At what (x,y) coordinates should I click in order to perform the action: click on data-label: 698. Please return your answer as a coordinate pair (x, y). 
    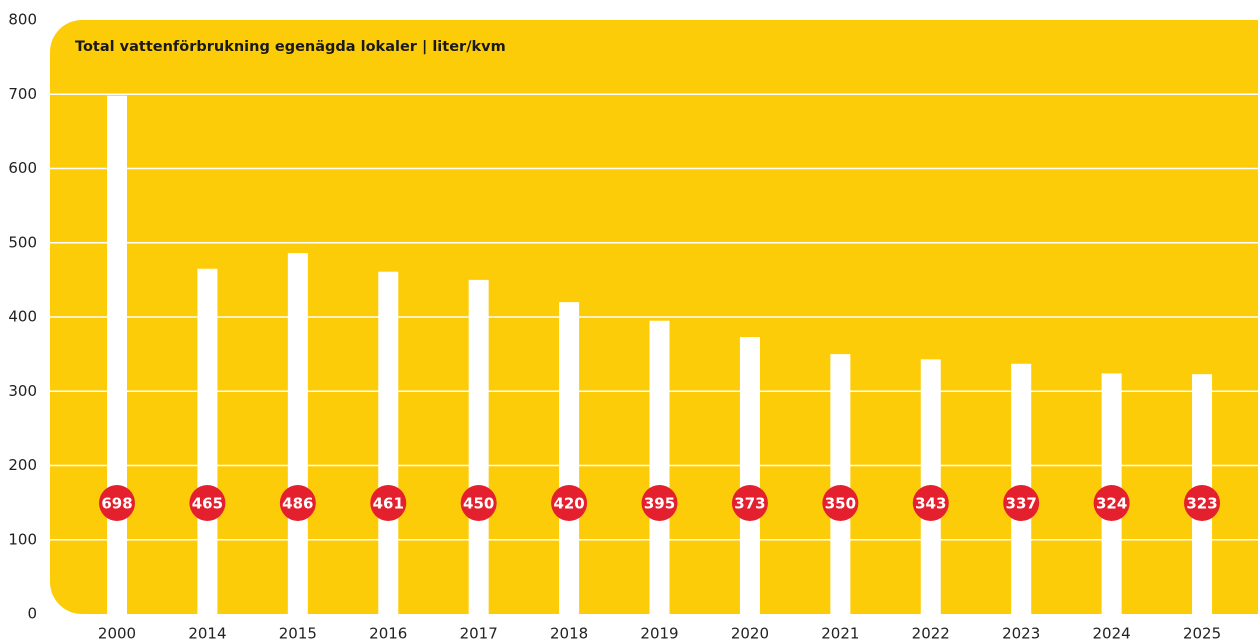
    Looking at the image, I should click on (116, 504).